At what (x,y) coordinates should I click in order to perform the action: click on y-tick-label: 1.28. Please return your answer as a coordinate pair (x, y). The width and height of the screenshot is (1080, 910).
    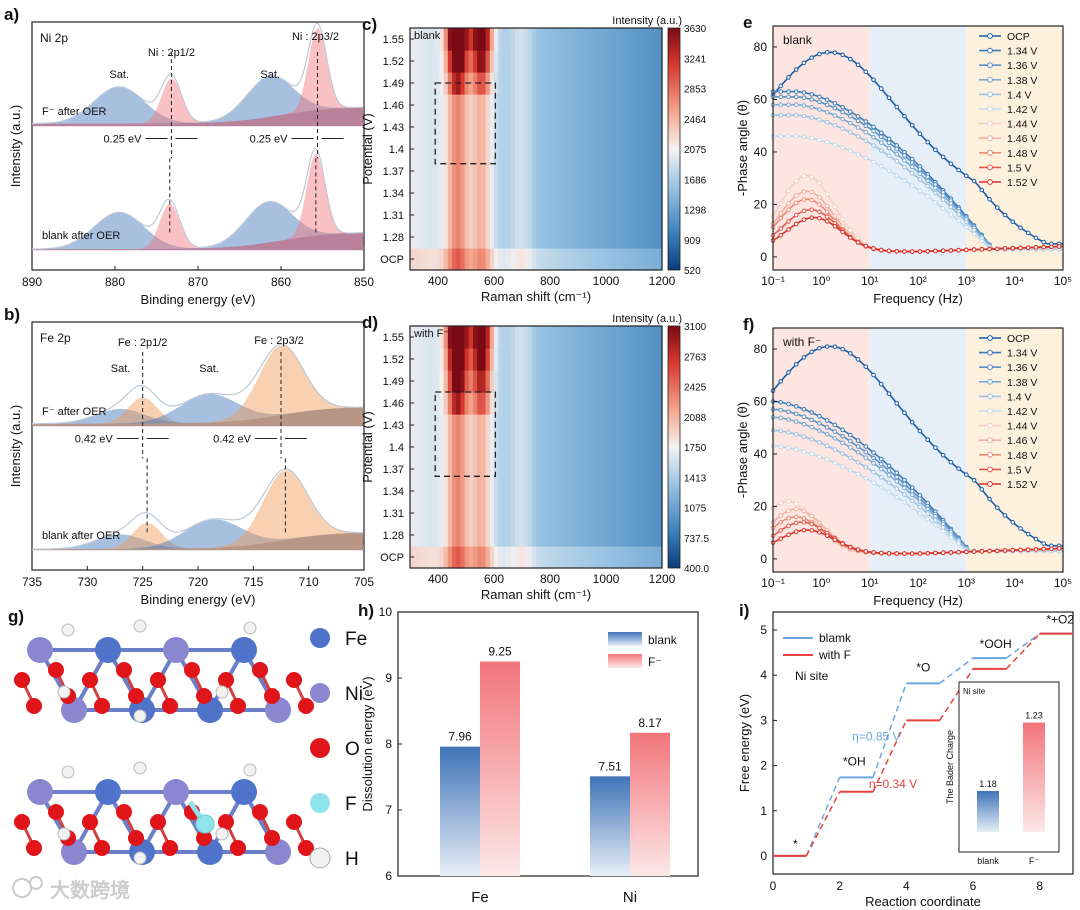
    Looking at the image, I should click on (393, 536).